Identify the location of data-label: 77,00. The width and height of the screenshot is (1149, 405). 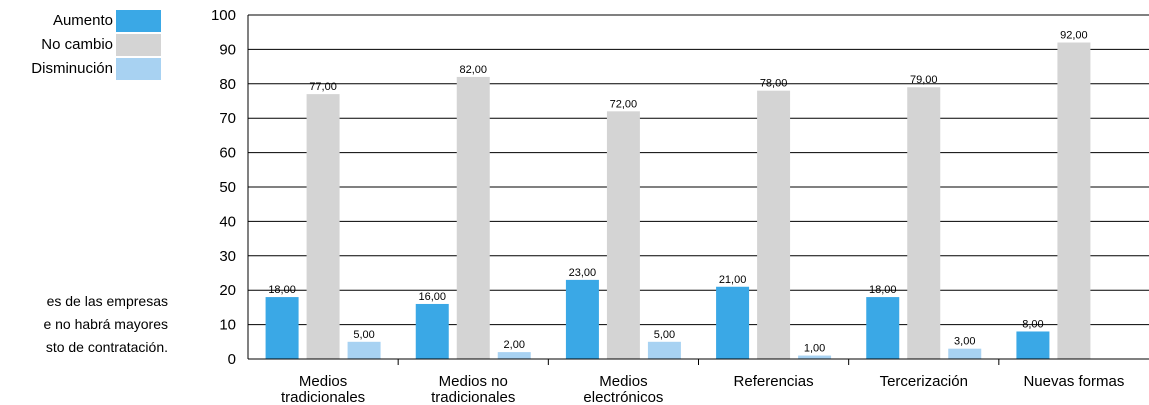
(323, 87).